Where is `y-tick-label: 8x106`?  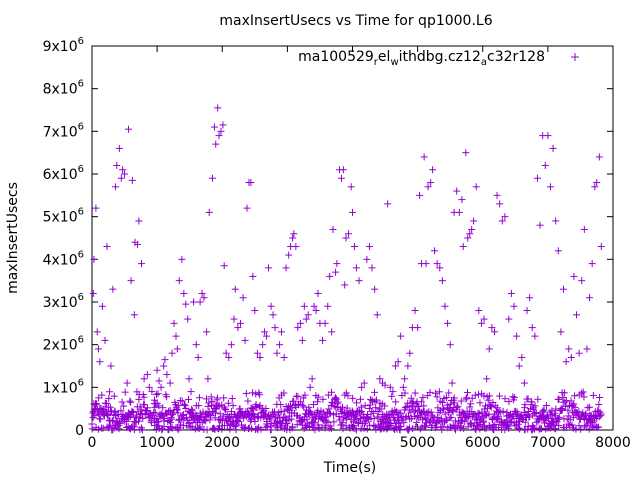
y-tick-label: 8x106 is located at coordinates (63, 88).